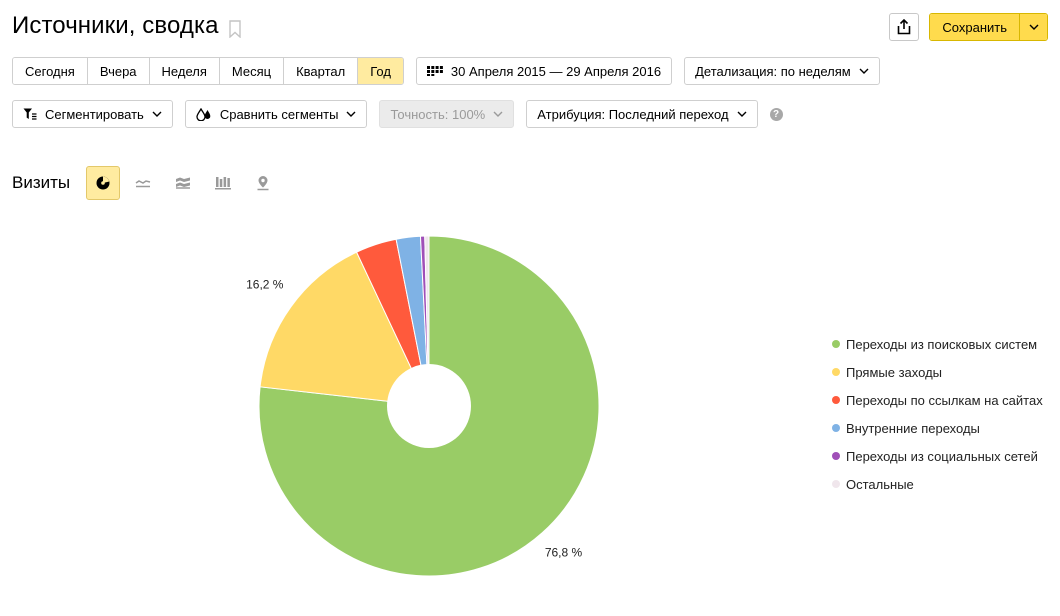 The width and height of the screenshot is (1060, 616). Describe the element at coordinates (279, 114) in the screenshot. I see `compare-segments-label: Сравнить сегменты` at that location.